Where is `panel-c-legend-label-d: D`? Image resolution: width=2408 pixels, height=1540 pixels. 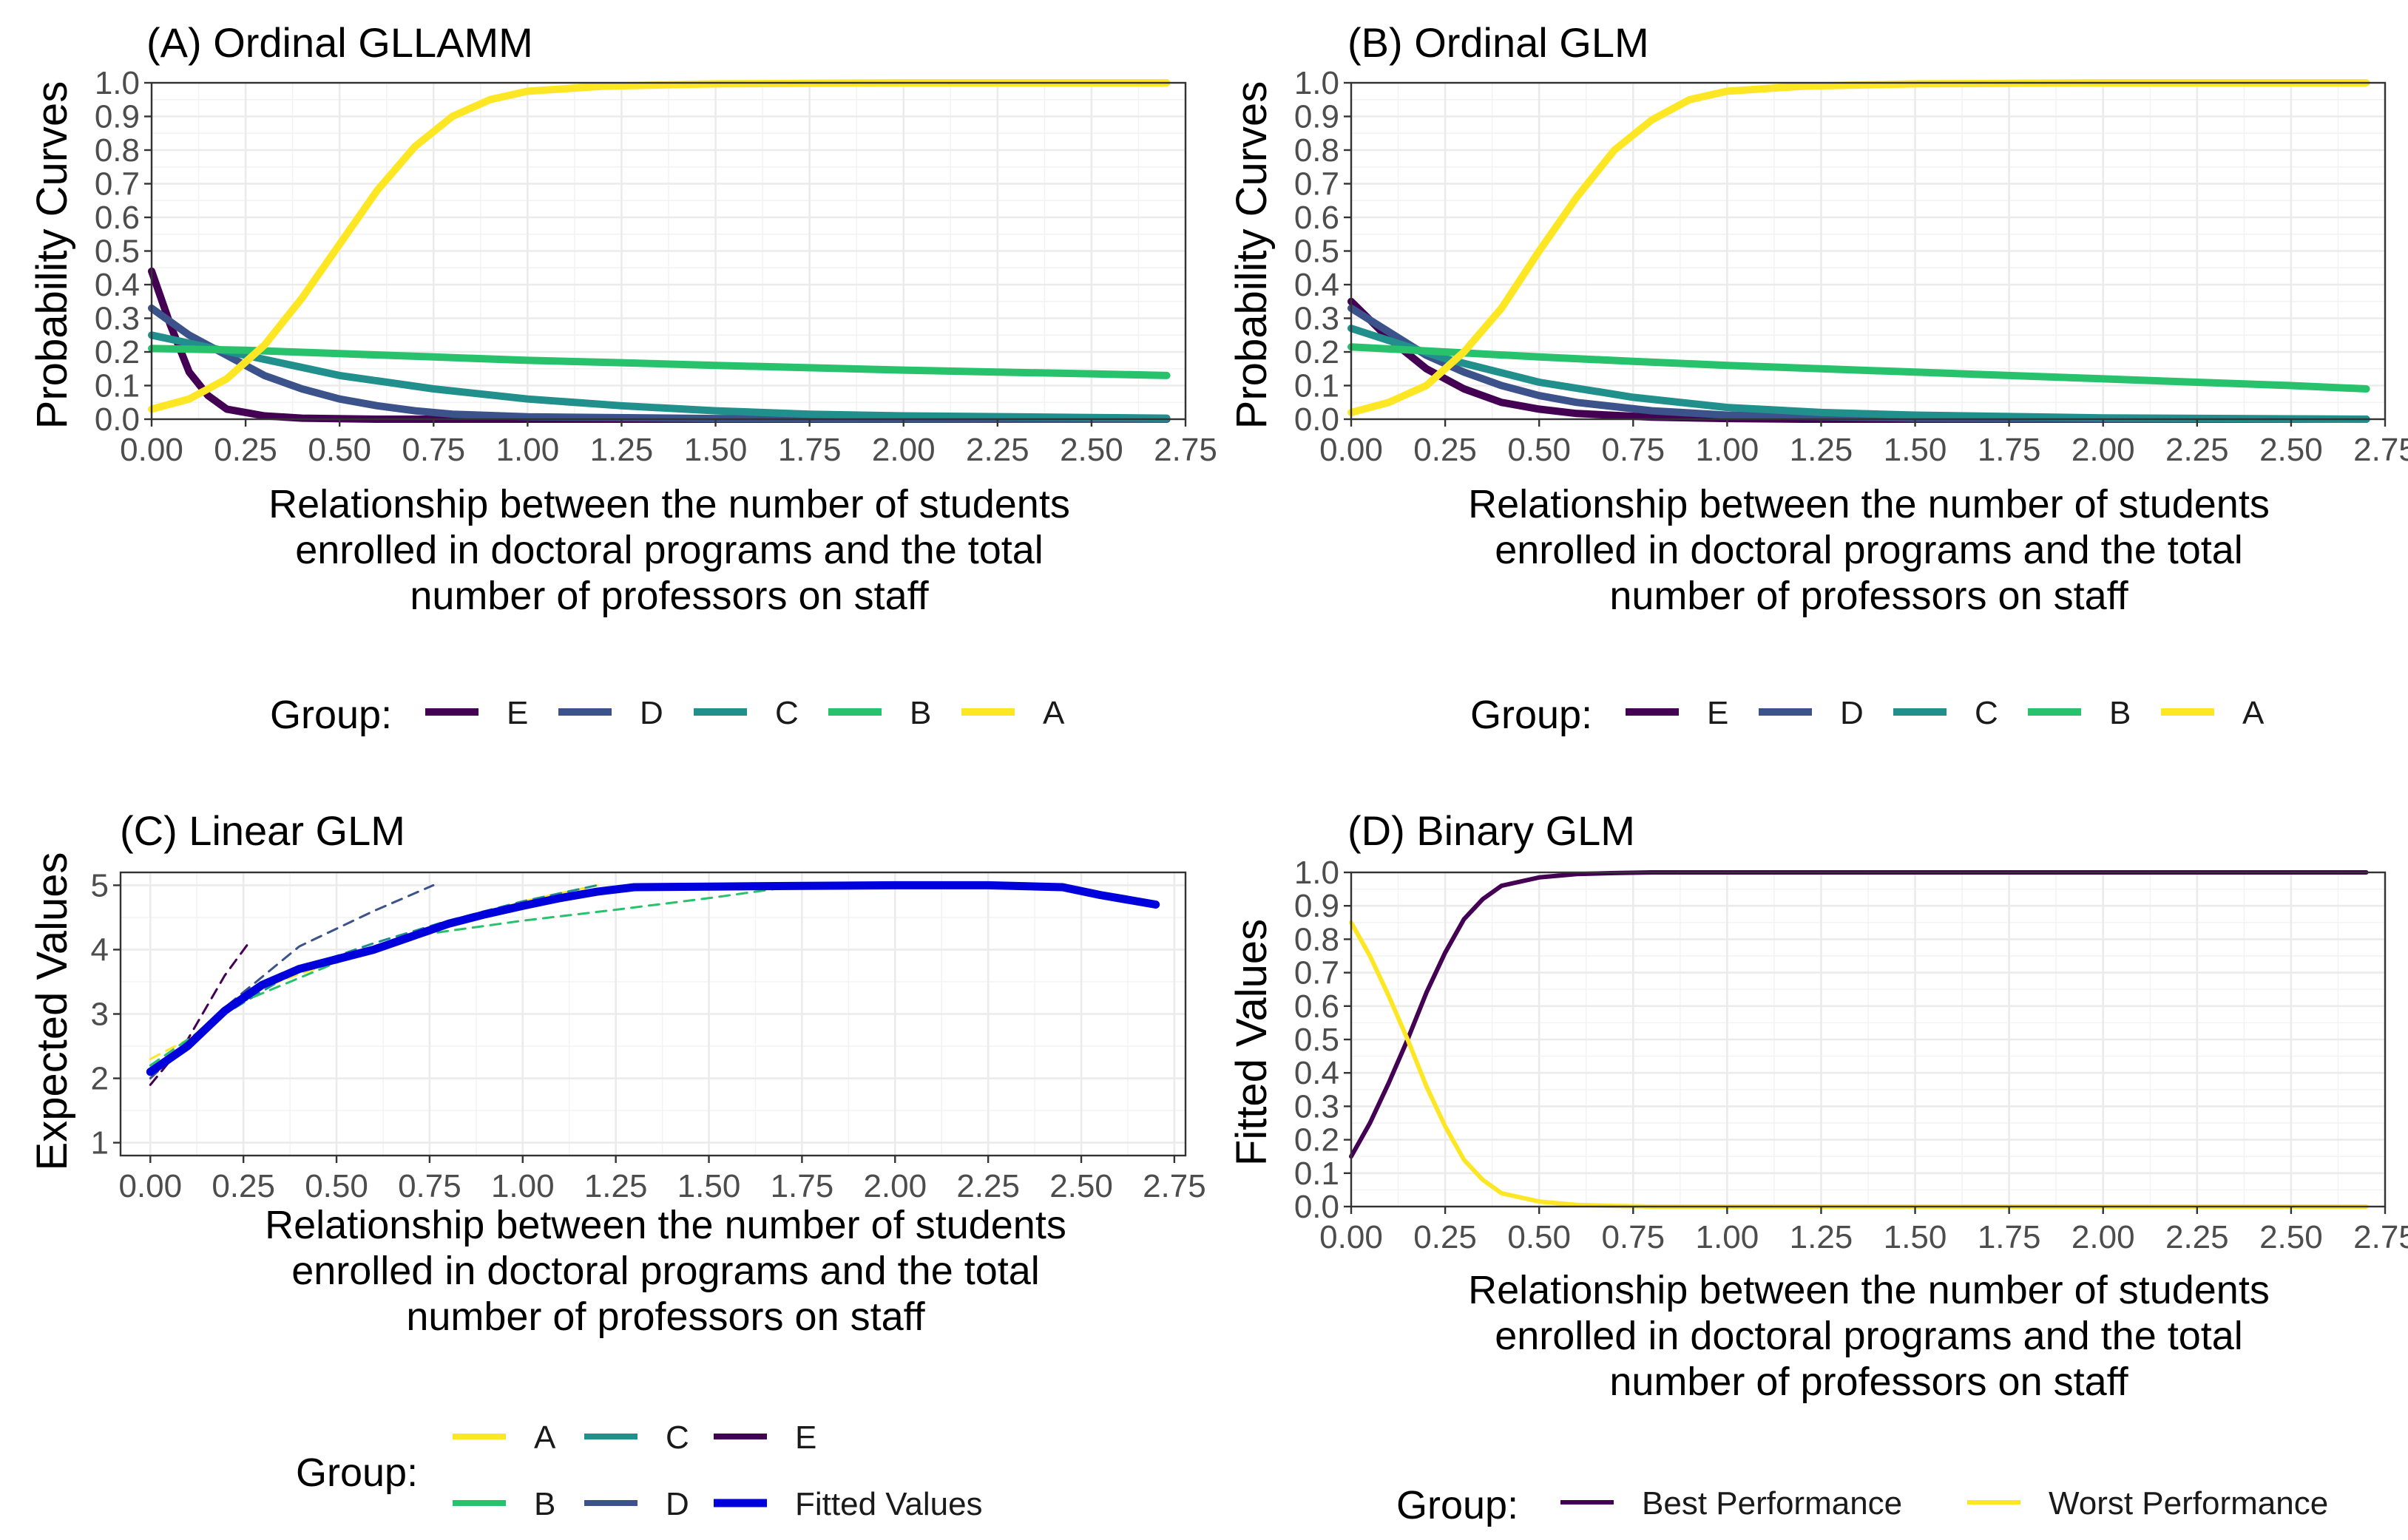 panel-c-legend-label-d: D is located at coordinates (677, 1504).